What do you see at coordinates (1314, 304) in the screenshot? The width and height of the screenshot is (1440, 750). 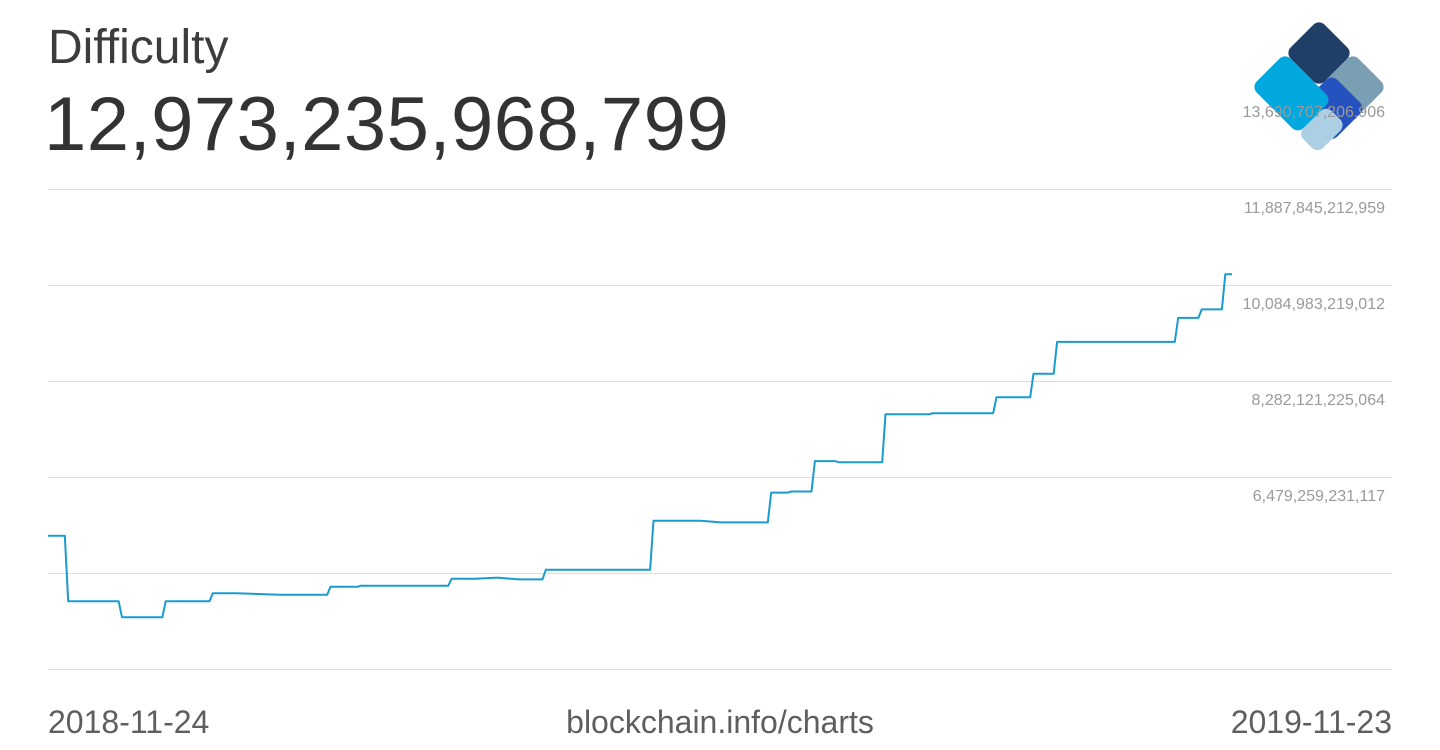 I see `y-tick-label: 10,084,983,219,012` at bounding box center [1314, 304].